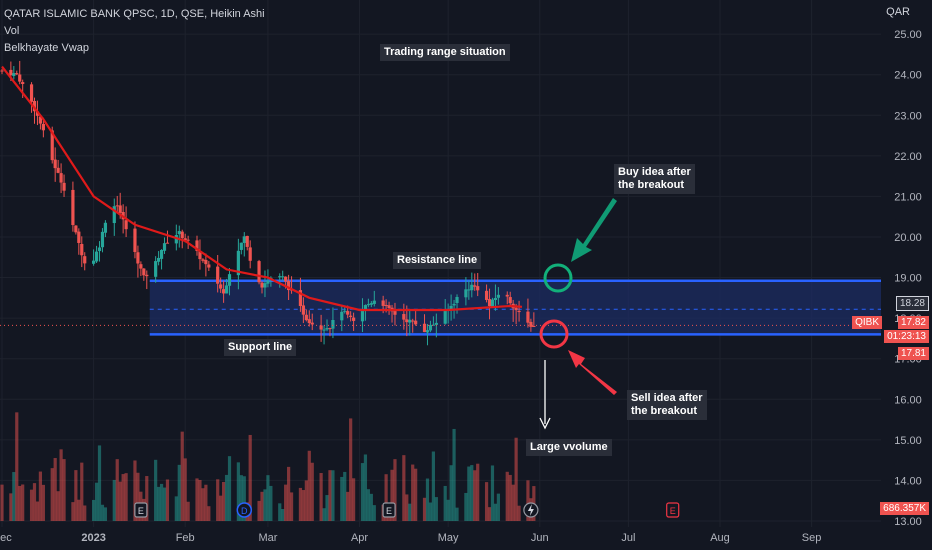 Image resolution: width=932 pixels, height=550 pixels. What do you see at coordinates (569, 447) in the screenshot?
I see `volume-annotation: Large vvolume` at bounding box center [569, 447].